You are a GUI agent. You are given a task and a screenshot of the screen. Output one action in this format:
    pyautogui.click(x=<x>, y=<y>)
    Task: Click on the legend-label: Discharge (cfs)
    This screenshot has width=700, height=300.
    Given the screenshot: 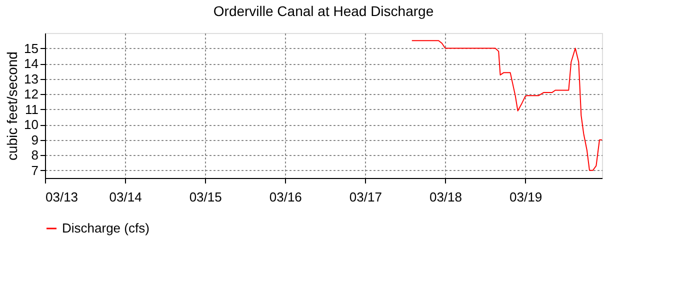 What is the action you would take?
    pyautogui.click(x=106, y=228)
    